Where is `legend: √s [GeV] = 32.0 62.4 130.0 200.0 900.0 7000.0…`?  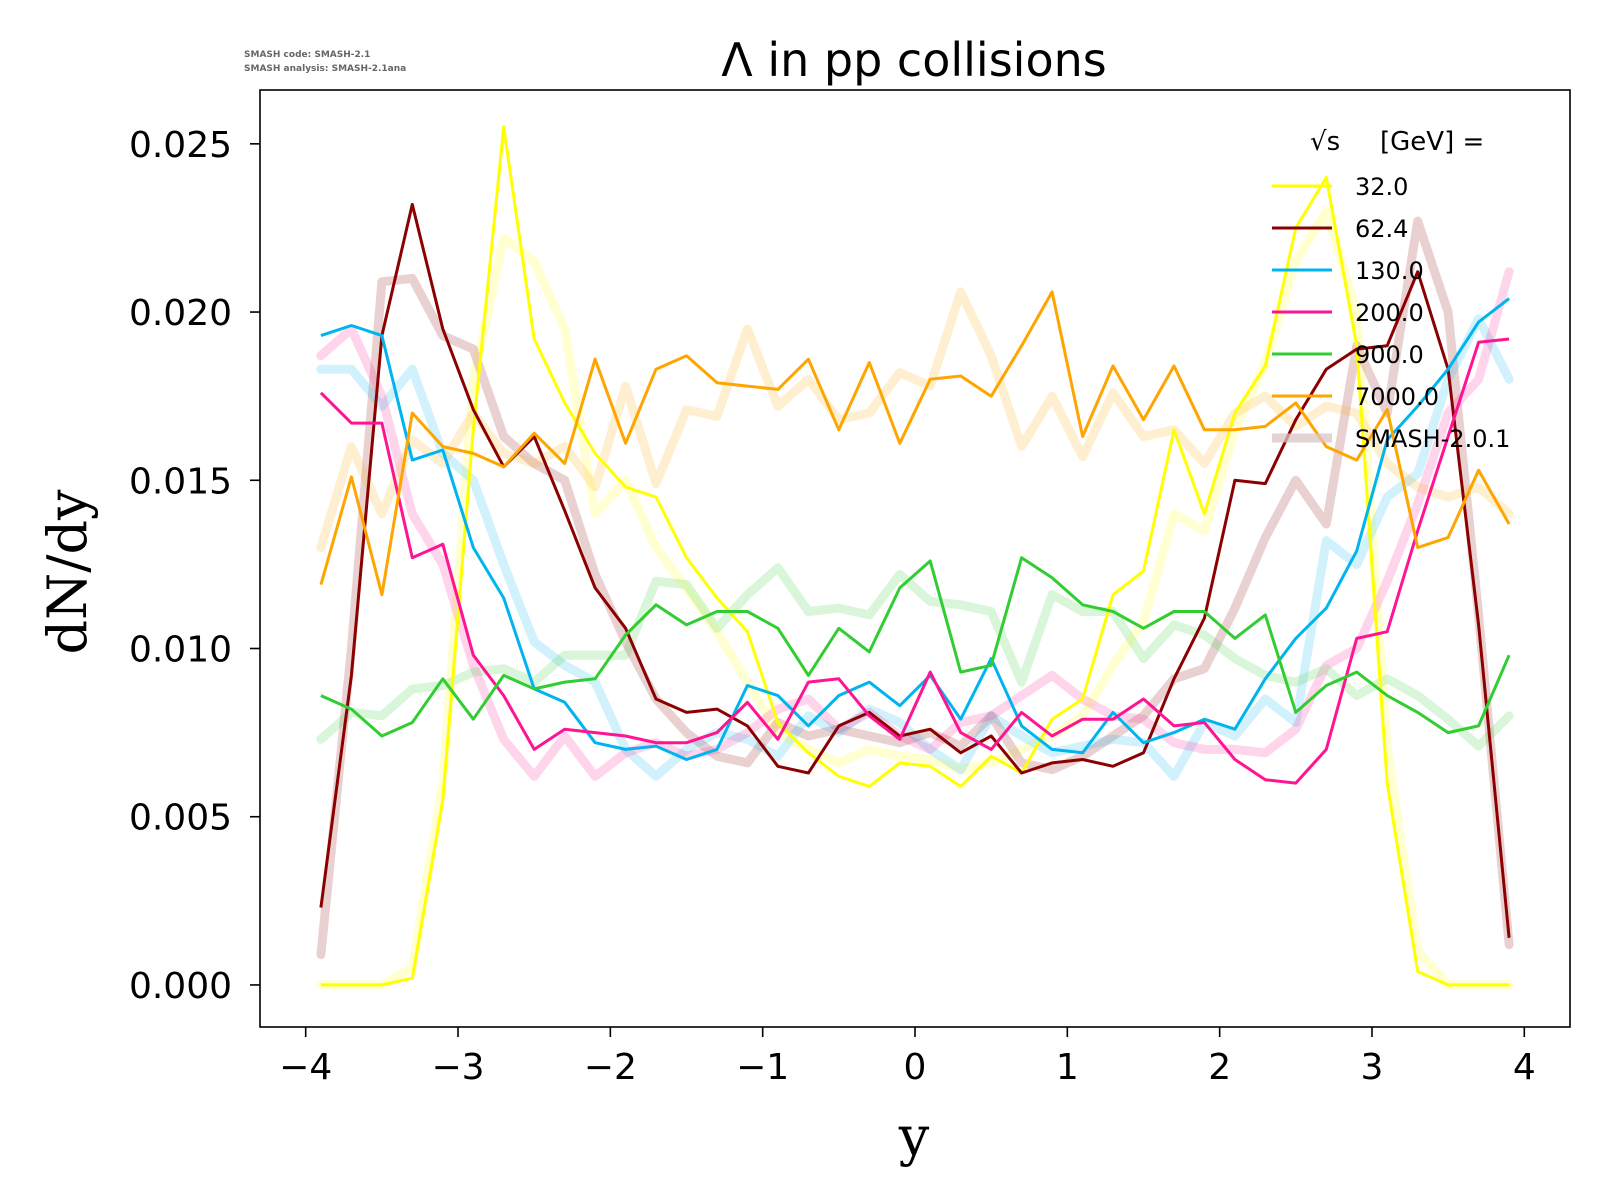
legend: √s [GeV] = 32.0 62.4 130.0 200.0 900.0 7000.0… is located at coordinates (1391, 290).